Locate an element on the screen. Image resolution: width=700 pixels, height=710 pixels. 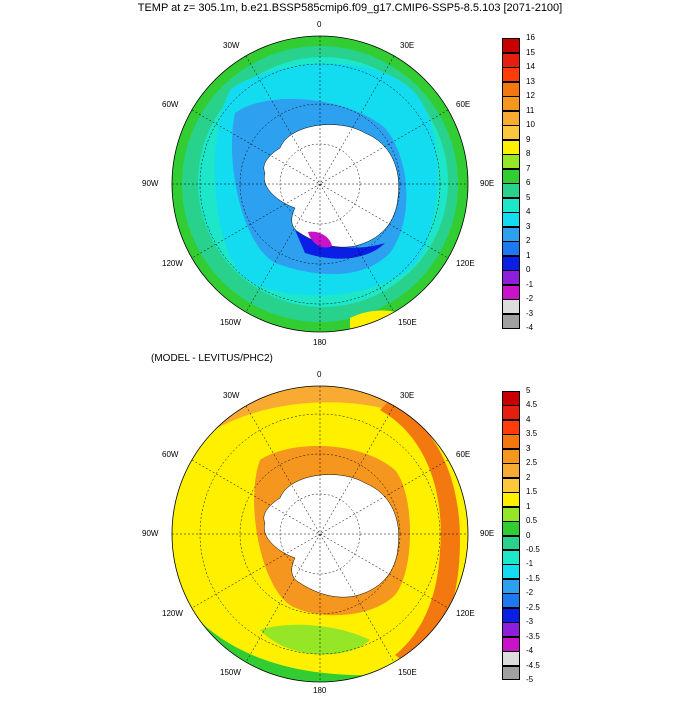
top-lon-label: 30W is located at coordinates (231, 45).